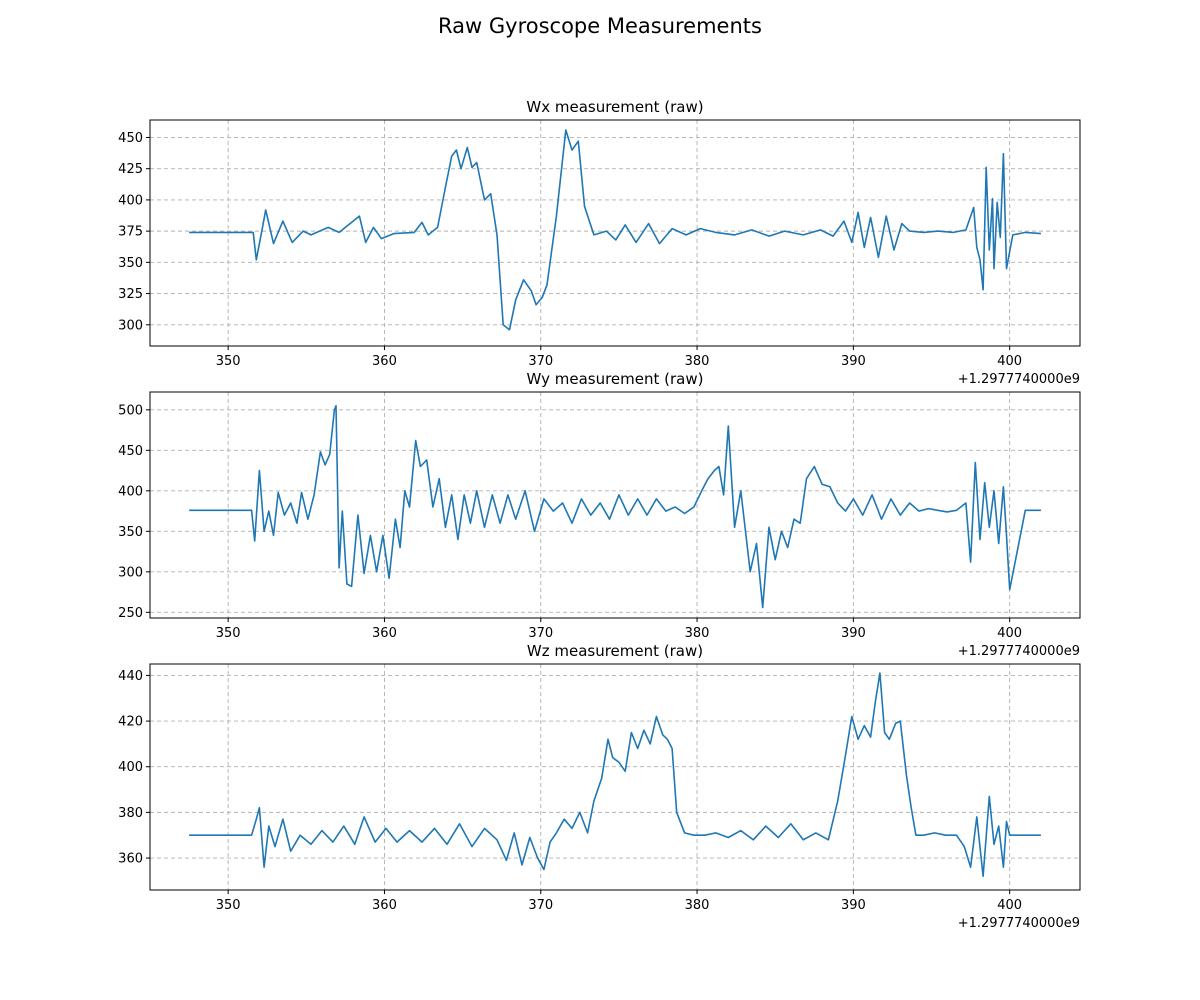 The image size is (1200, 1000). What do you see at coordinates (614, 107) in the screenshot?
I see `wx-subplot-title: Wx measurement (raw)` at bounding box center [614, 107].